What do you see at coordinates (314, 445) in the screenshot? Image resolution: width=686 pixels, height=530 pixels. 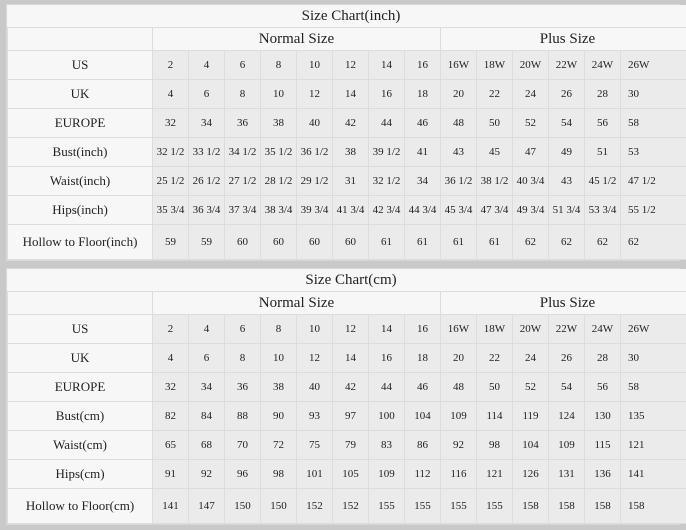 I see `cm-cell: 75` at bounding box center [314, 445].